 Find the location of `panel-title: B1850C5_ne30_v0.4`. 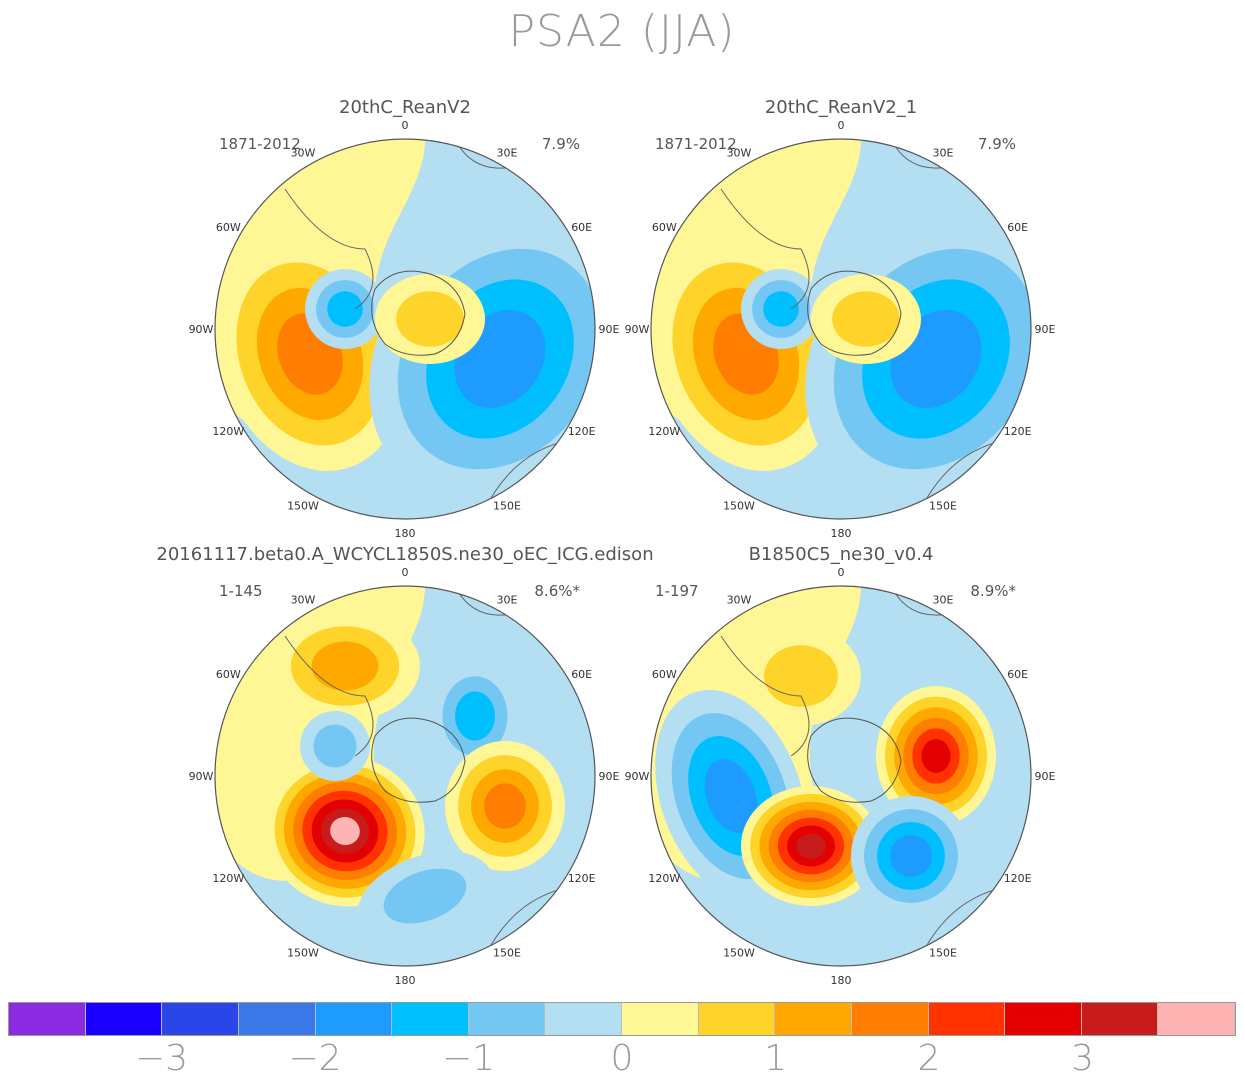

panel-title: B1850C5_ne30_v0.4 is located at coordinates (841, 554).